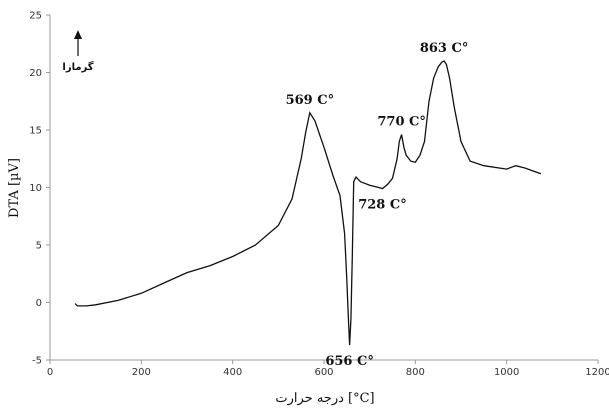  I want to click on peak-label: 863 C°, so click(444, 48).